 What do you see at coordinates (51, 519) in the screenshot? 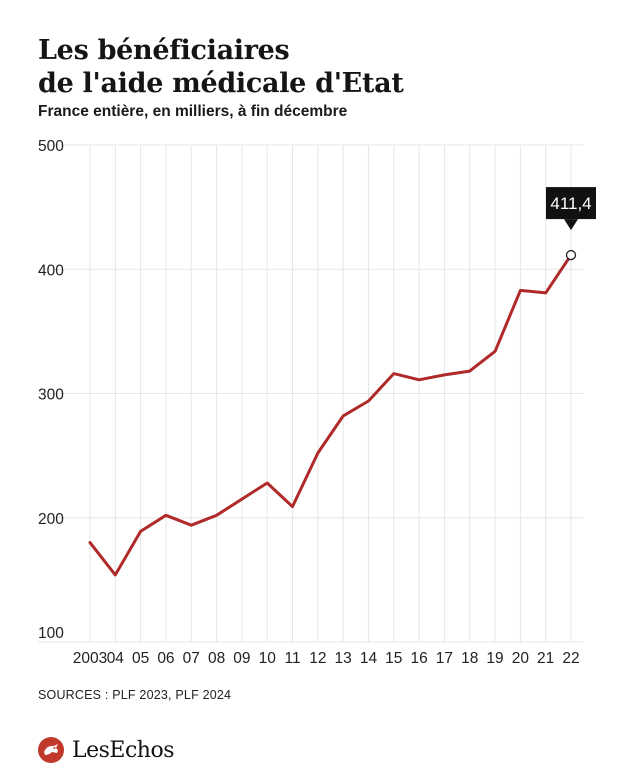
I see `y-tick-label: 200` at bounding box center [51, 519].